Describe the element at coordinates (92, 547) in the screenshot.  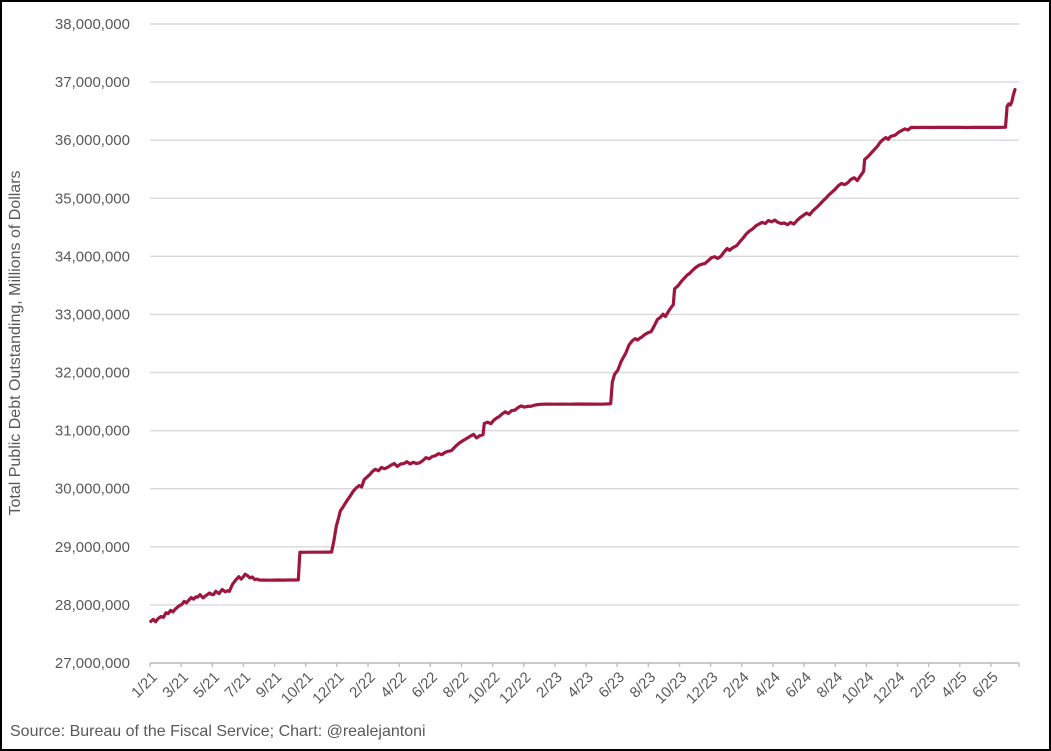
I see `y-tick-label: 29,000,000` at that location.